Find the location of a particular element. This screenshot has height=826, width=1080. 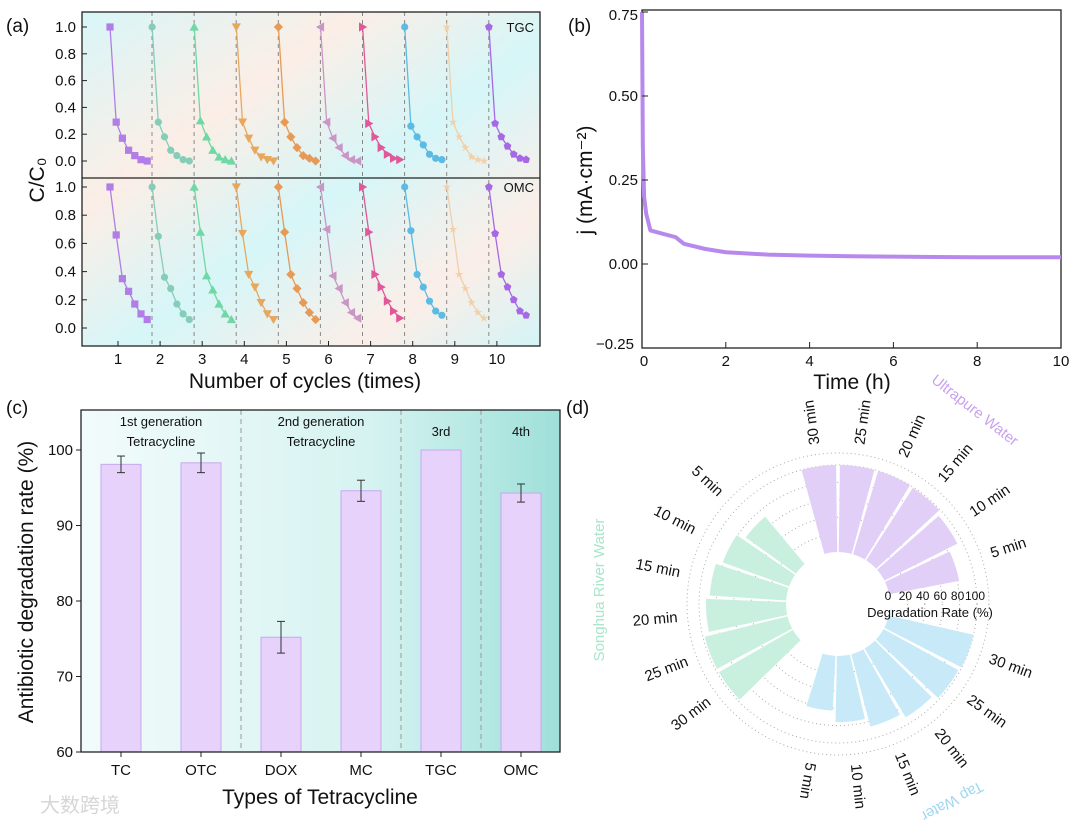

x-tick-label: 2 is located at coordinates (726, 361).